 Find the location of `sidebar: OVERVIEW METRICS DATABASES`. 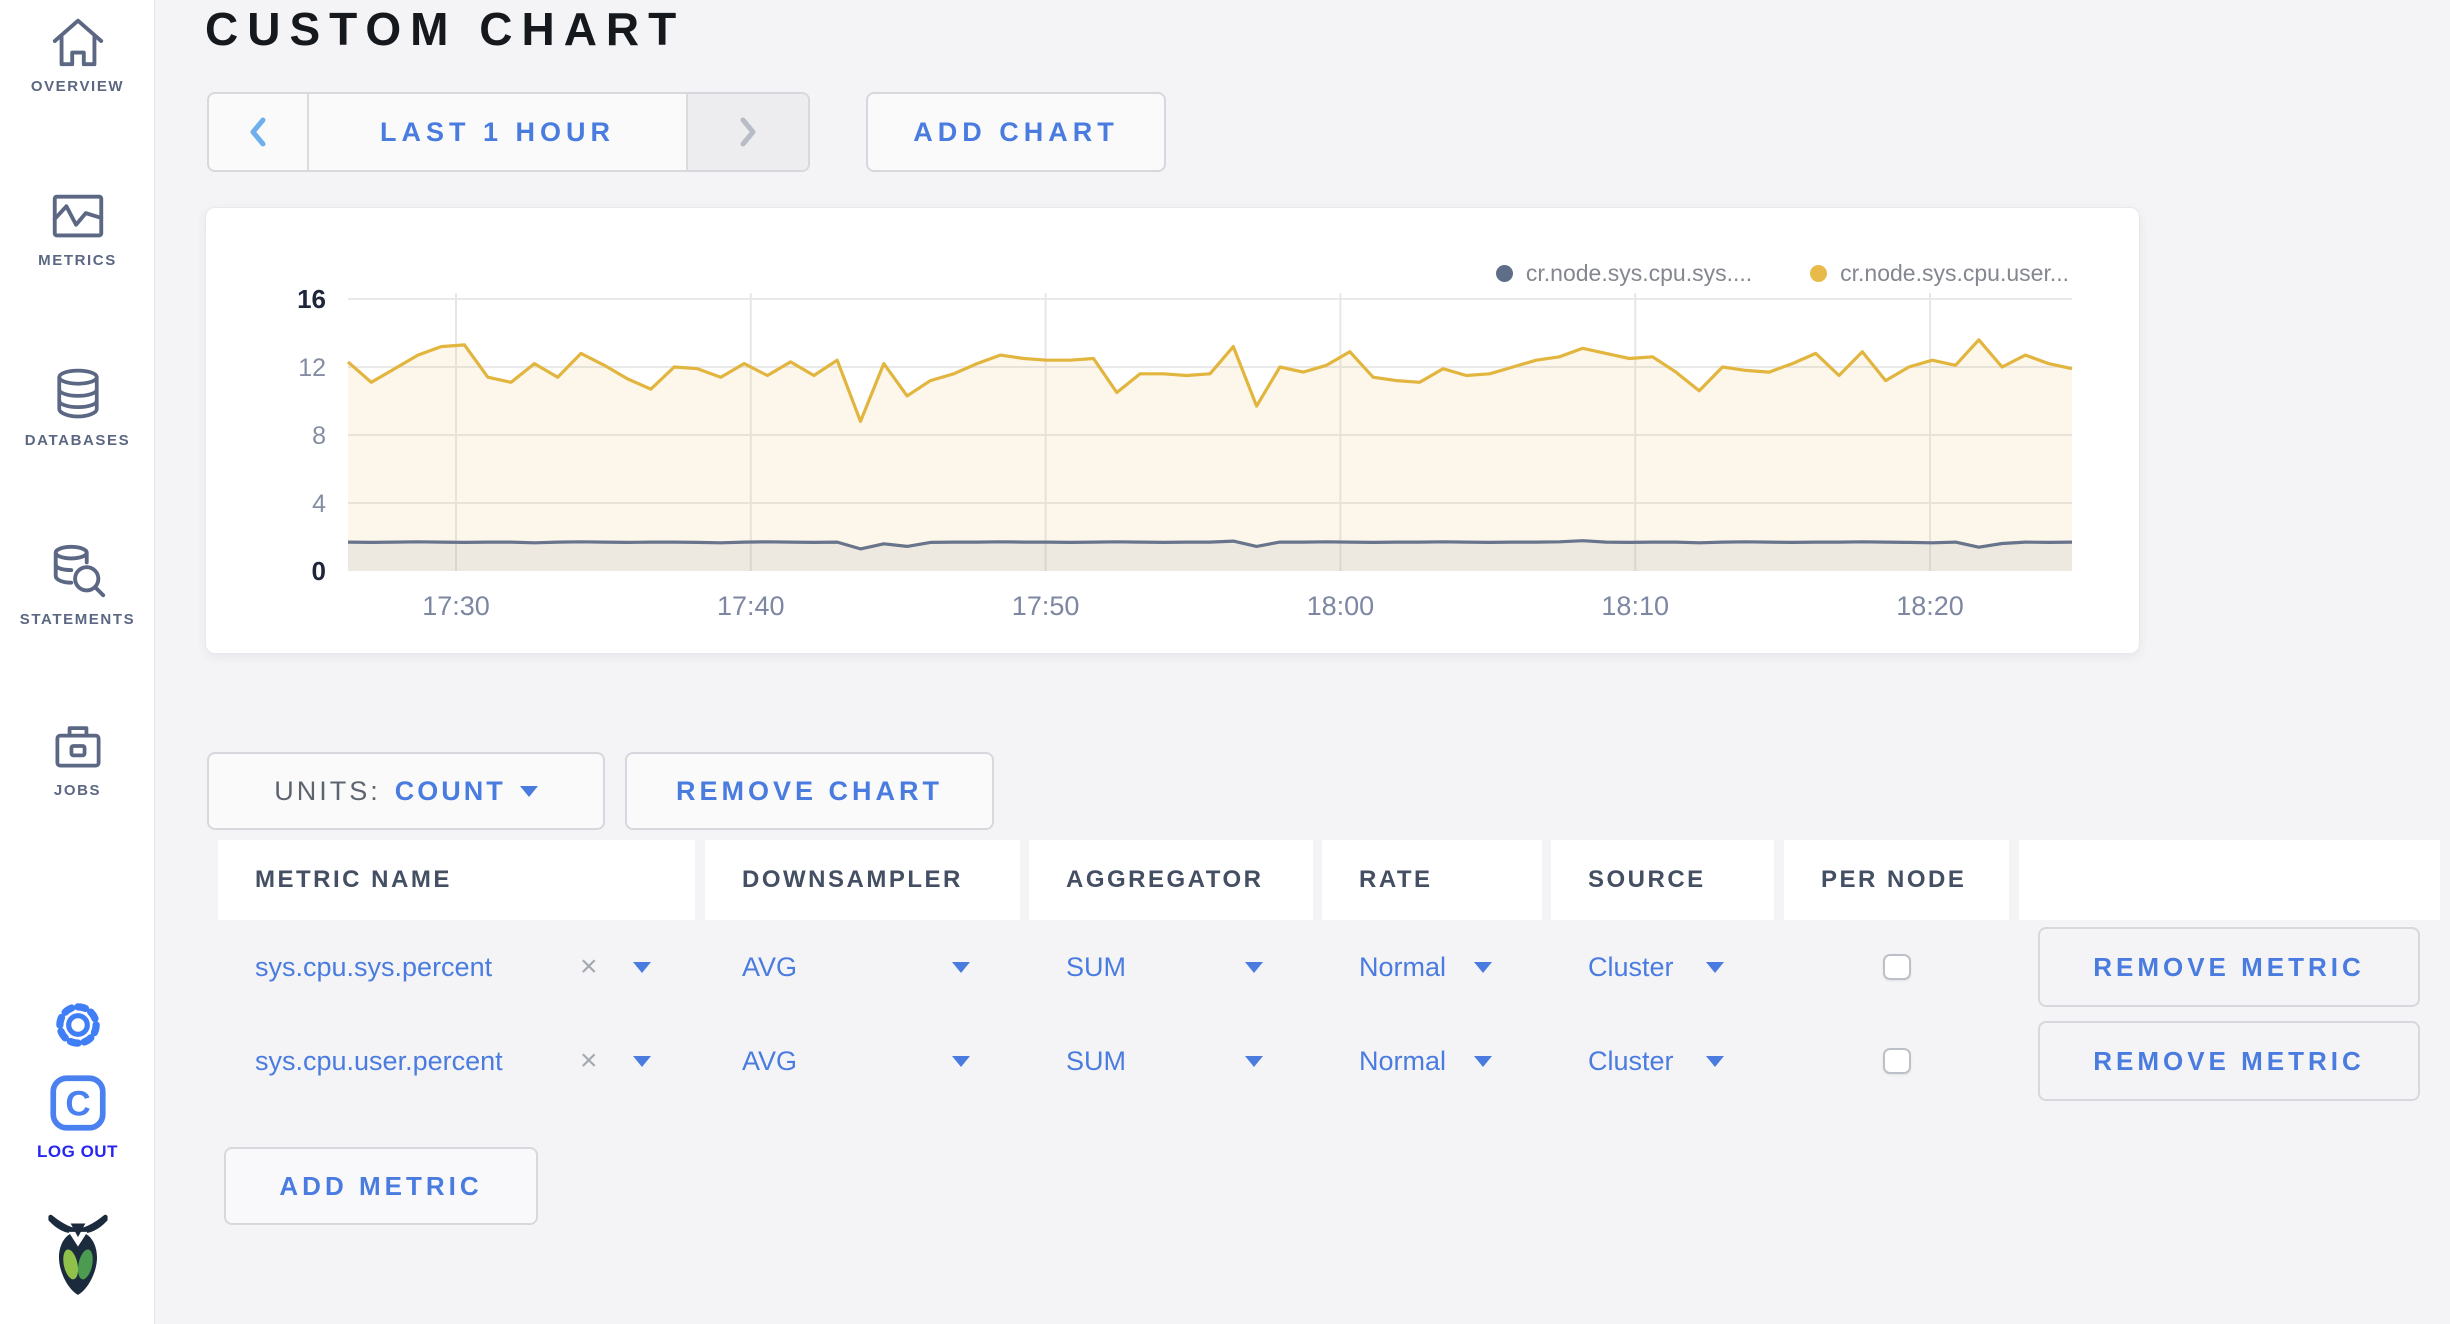

sidebar: OVERVIEW METRICS DATABASES is located at coordinates (77, 662).